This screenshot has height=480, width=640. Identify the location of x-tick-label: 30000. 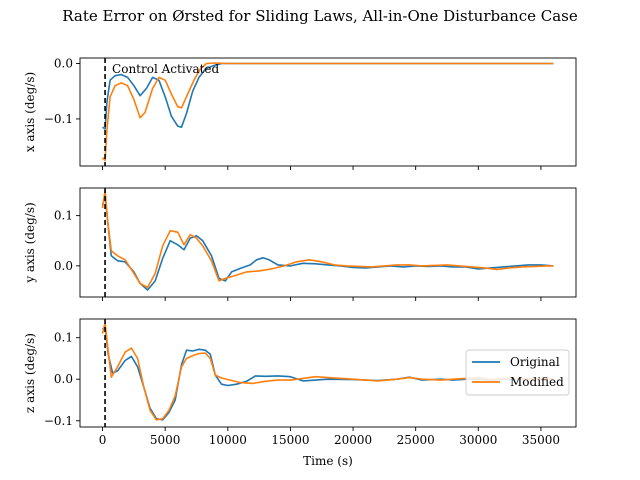
(478, 440).